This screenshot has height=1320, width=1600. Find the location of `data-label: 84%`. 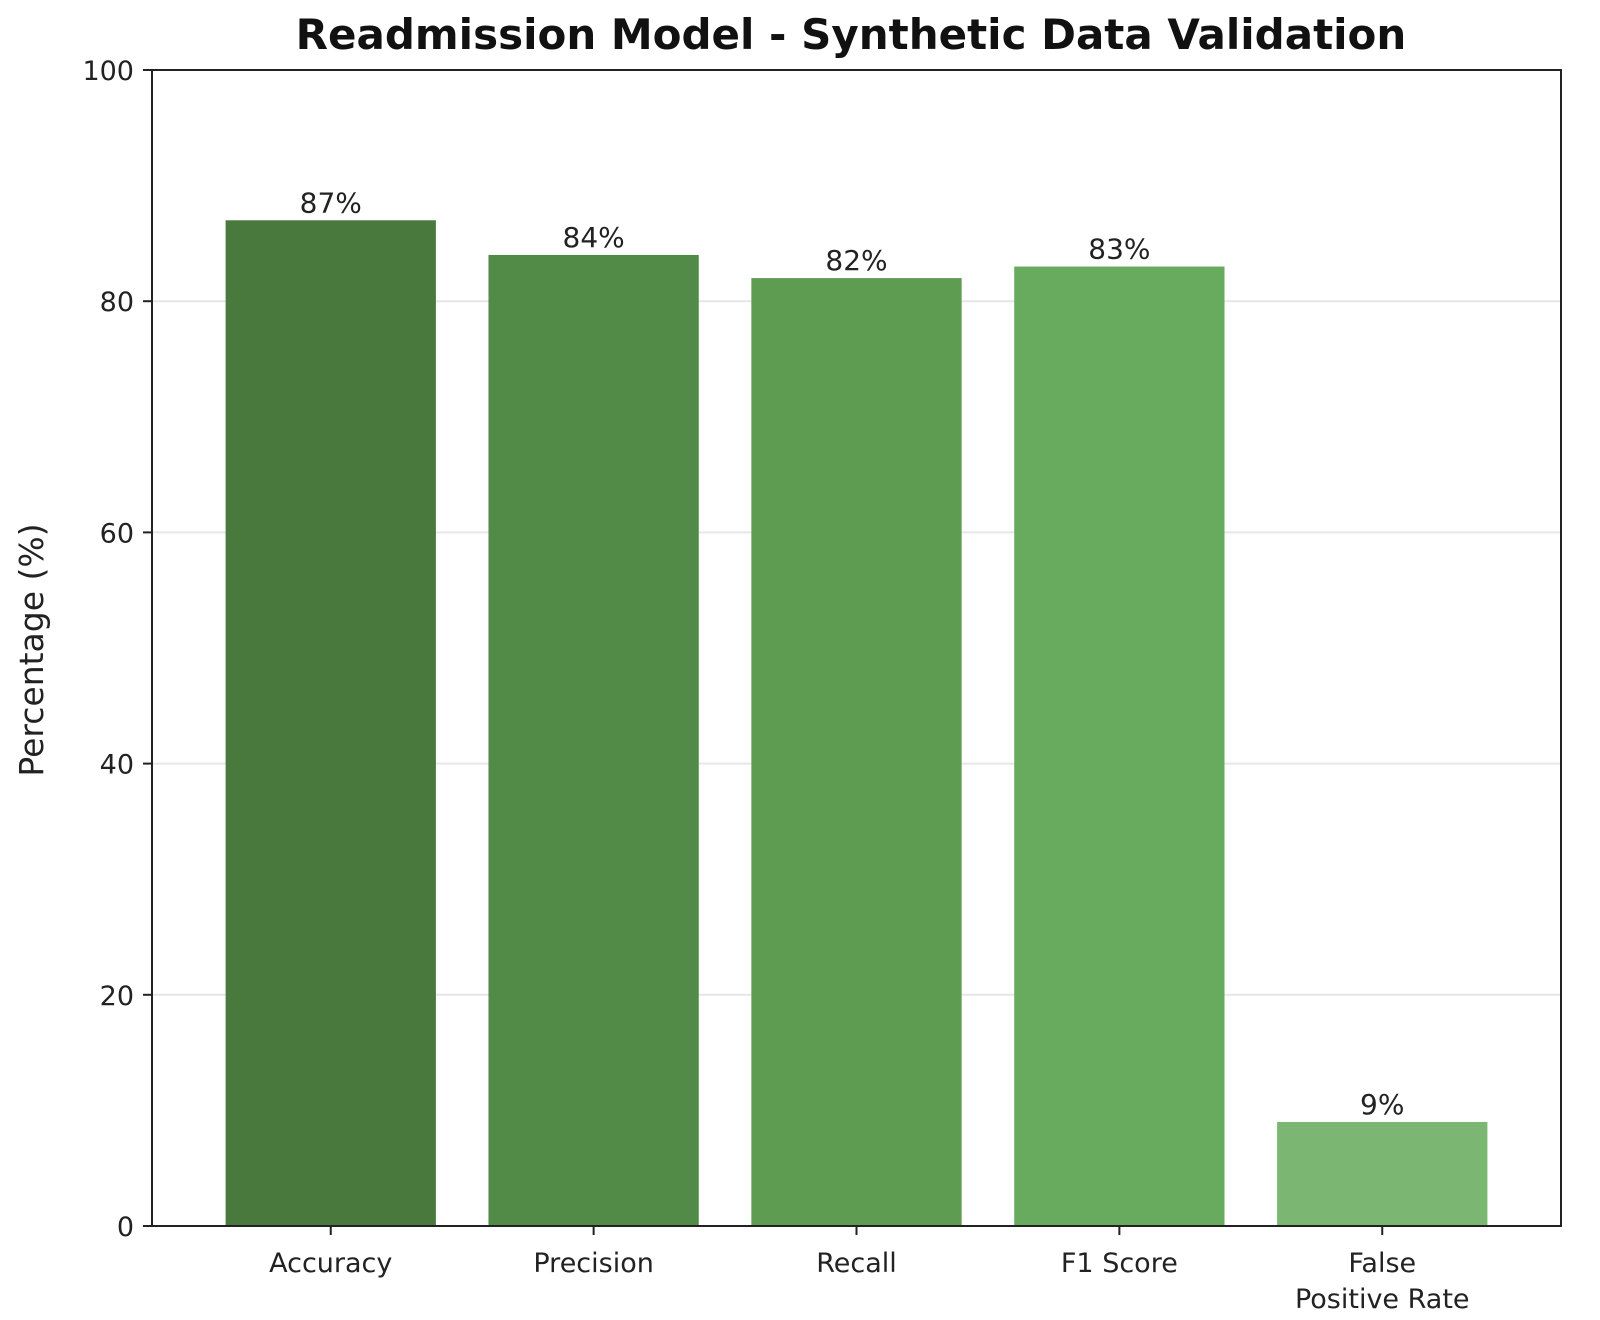

data-label: 84% is located at coordinates (594, 237).